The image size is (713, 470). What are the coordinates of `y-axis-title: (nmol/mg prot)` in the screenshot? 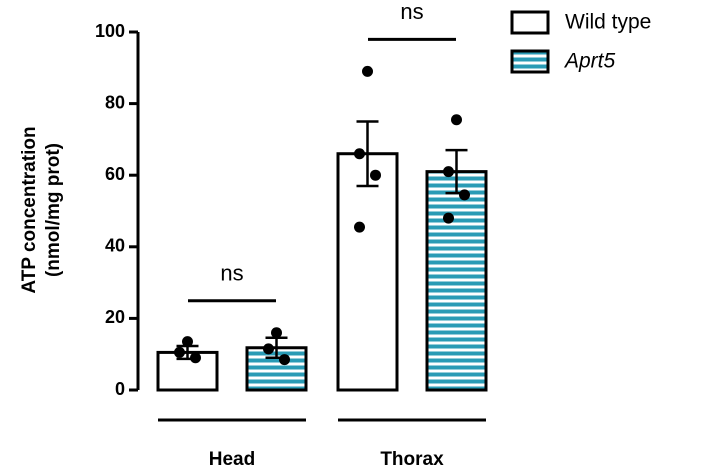 It's located at (53, 210).